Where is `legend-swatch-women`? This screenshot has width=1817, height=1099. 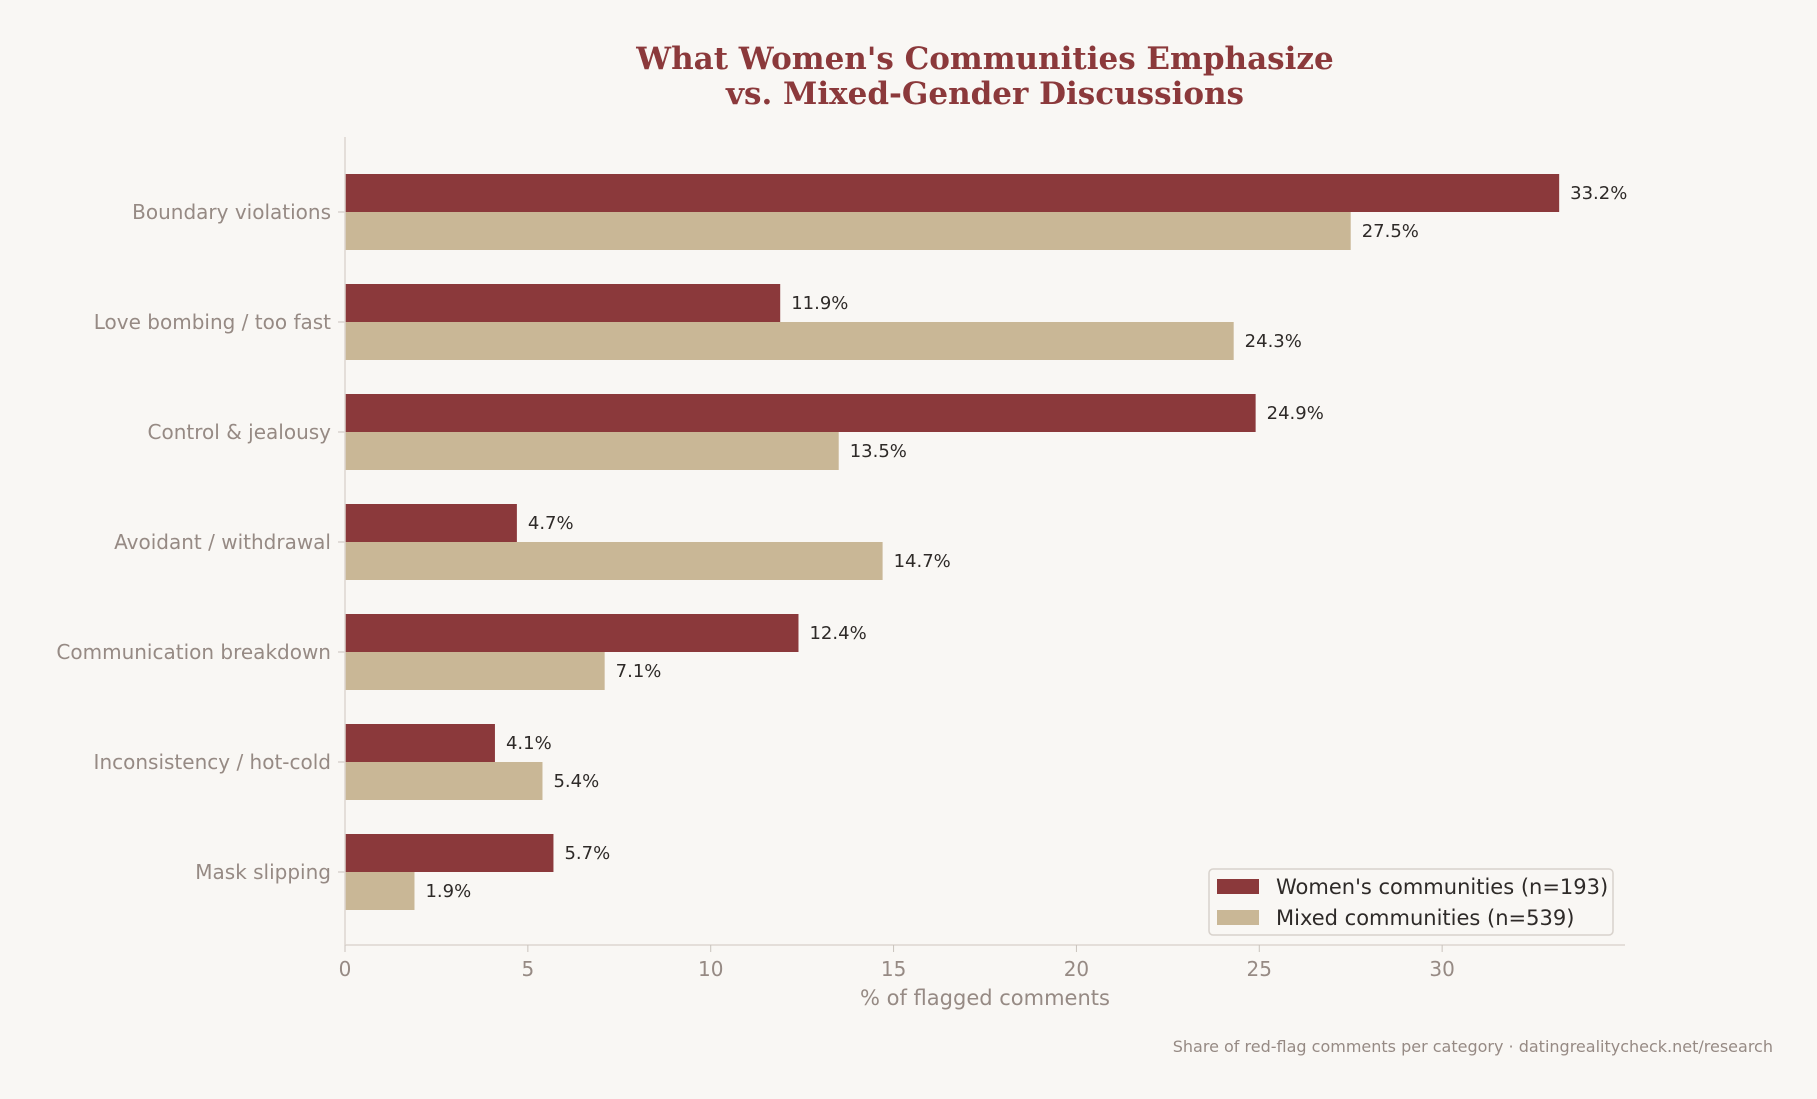 legend-swatch-women is located at coordinates (1238, 886).